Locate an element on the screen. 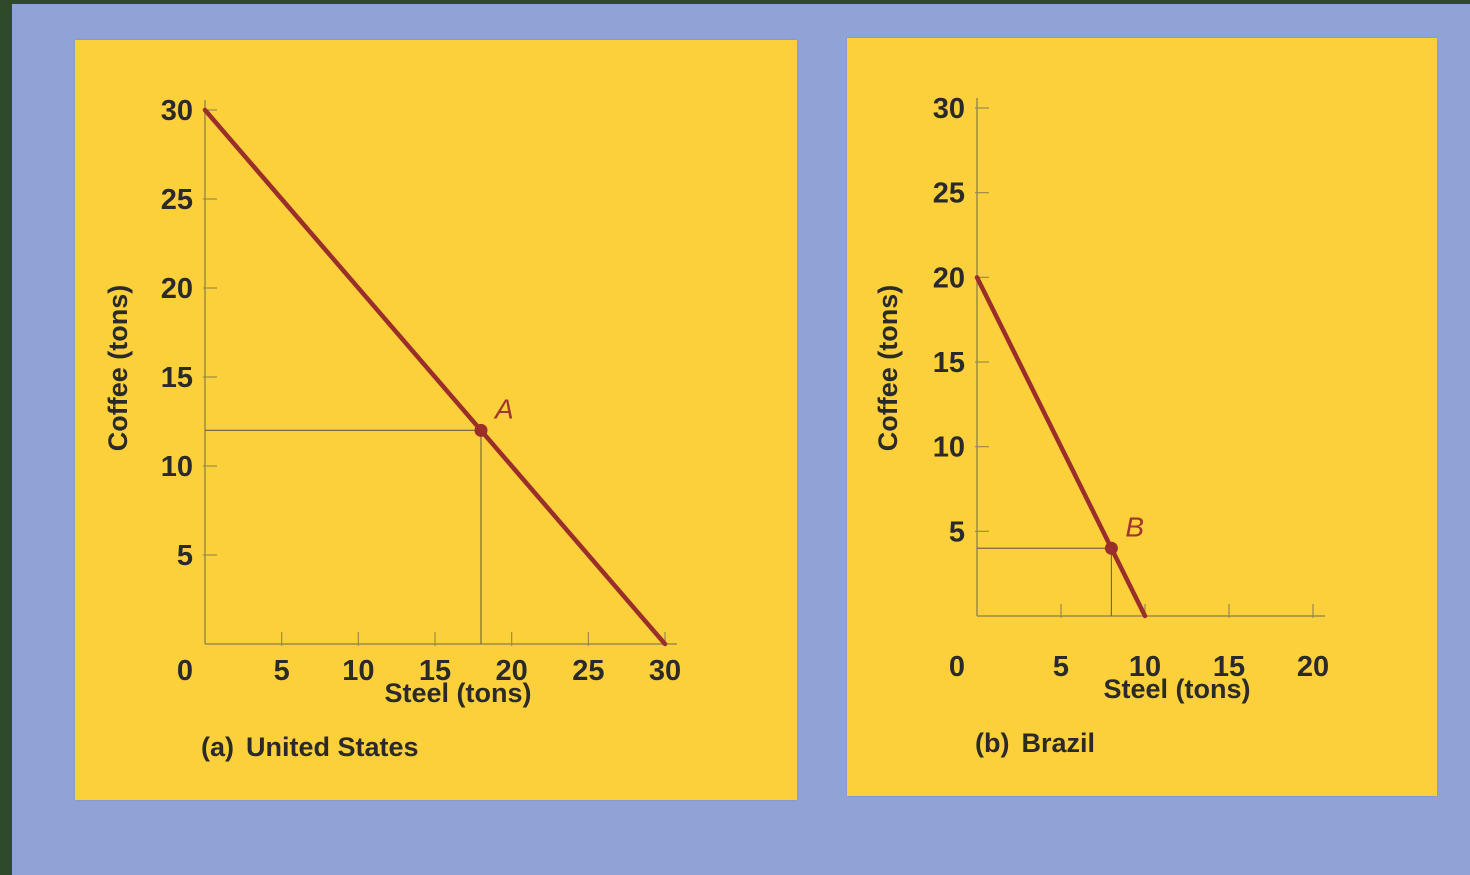  chart-caption: (a) United States is located at coordinates (310, 747).